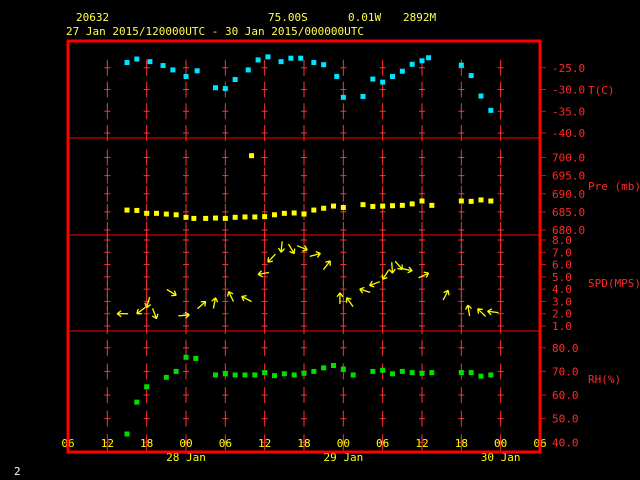  I want to click on wind-label: SPD(MPS), so click(614, 283).